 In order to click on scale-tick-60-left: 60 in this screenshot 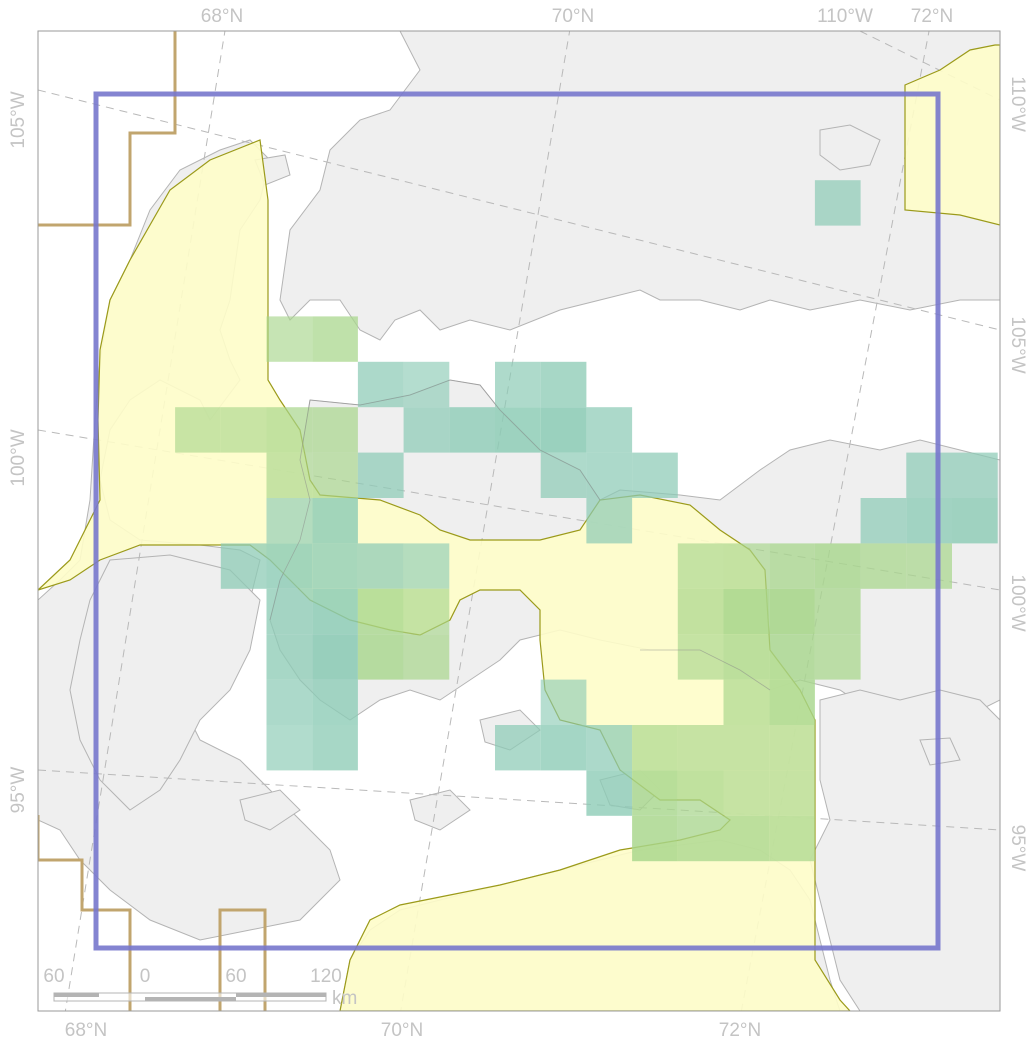, I will do `click(53, 976)`.